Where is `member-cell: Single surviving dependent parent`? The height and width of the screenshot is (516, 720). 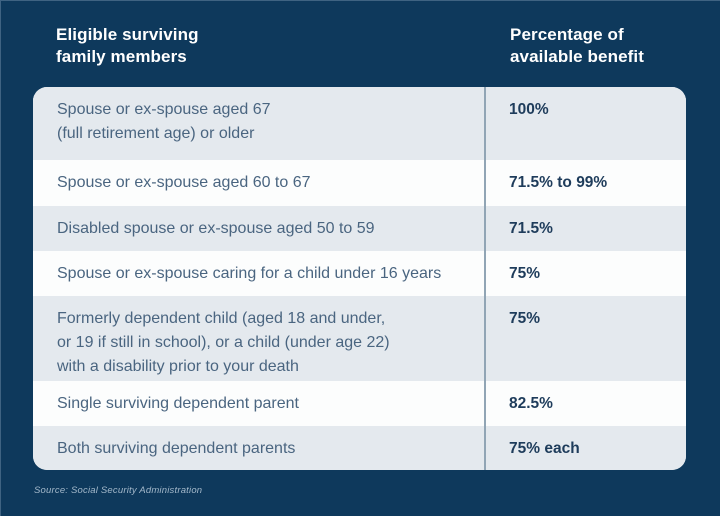
member-cell: Single surviving dependent parent is located at coordinates (178, 403).